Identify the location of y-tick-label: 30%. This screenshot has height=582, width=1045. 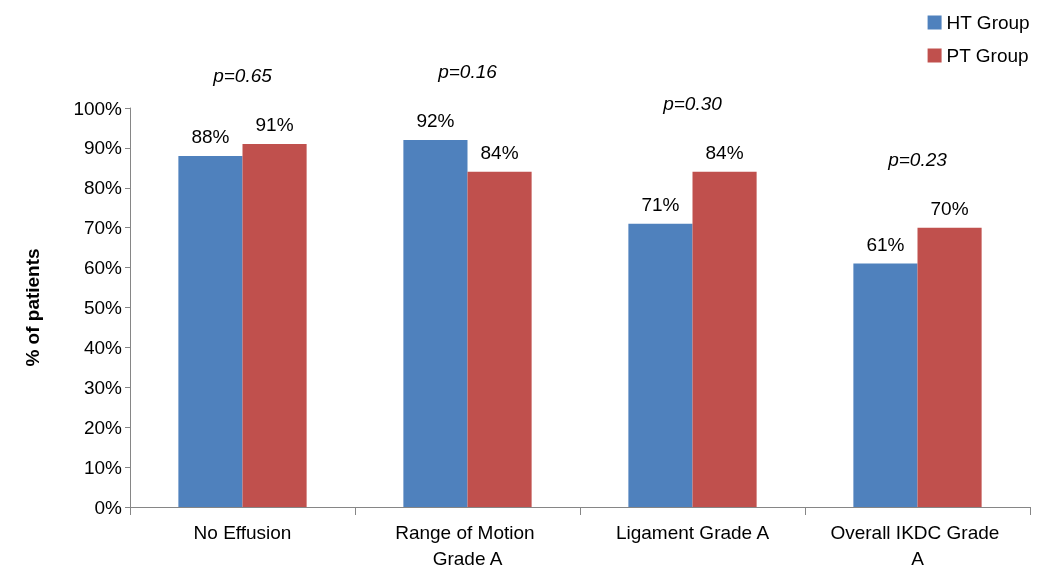
(103, 387).